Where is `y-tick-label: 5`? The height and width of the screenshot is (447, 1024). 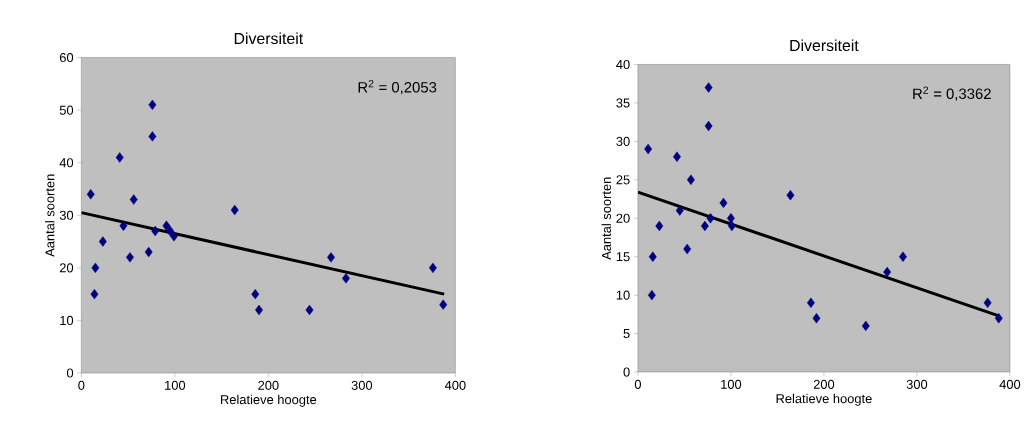
y-tick-label: 5 is located at coordinates (626, 333).